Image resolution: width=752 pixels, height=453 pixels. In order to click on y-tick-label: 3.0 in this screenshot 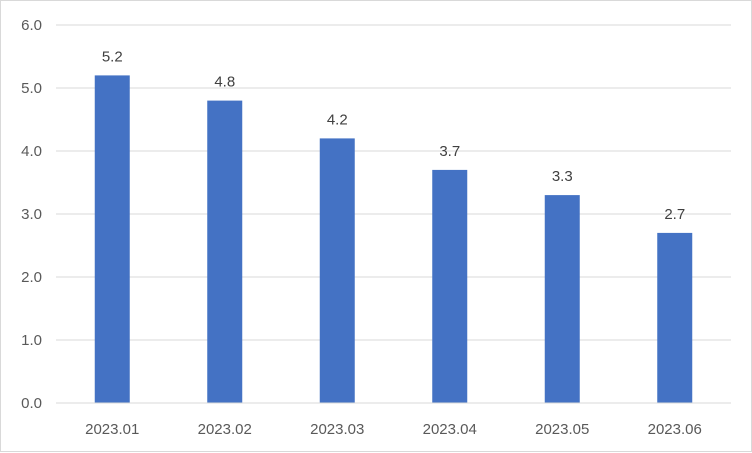, I will do `click(31, 214)`.